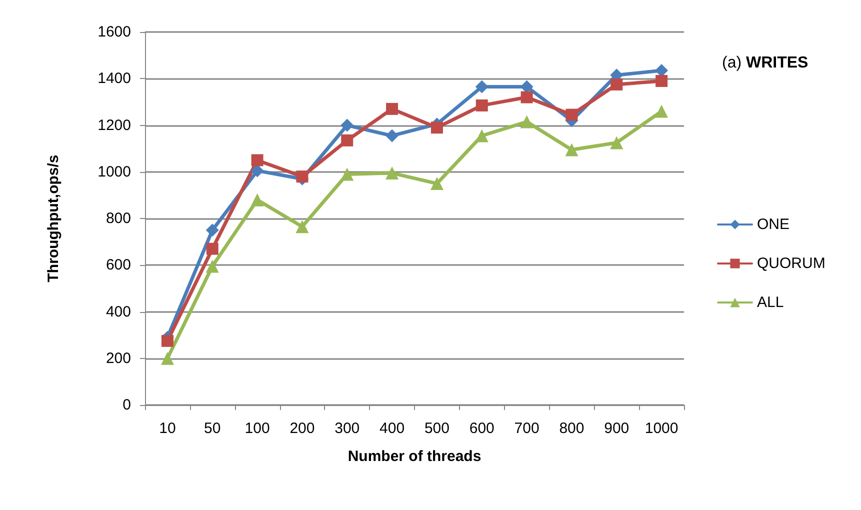  Describe the element at coordinates (481, 428) in the screenshot. I see `x-tick-label: 600` at that location.